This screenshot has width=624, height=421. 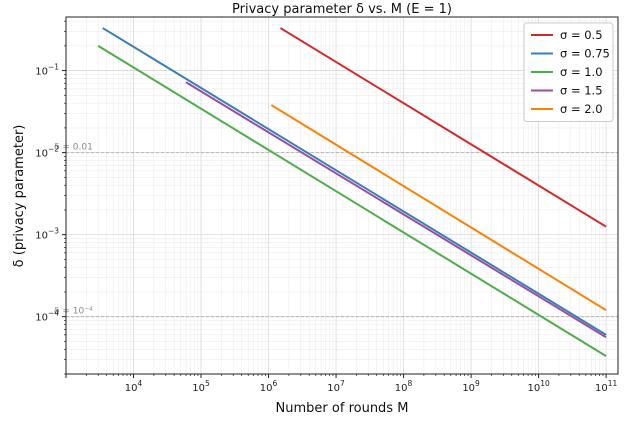 I want to click on x-tick-label: 10⁹, so click(x=471, y=386).